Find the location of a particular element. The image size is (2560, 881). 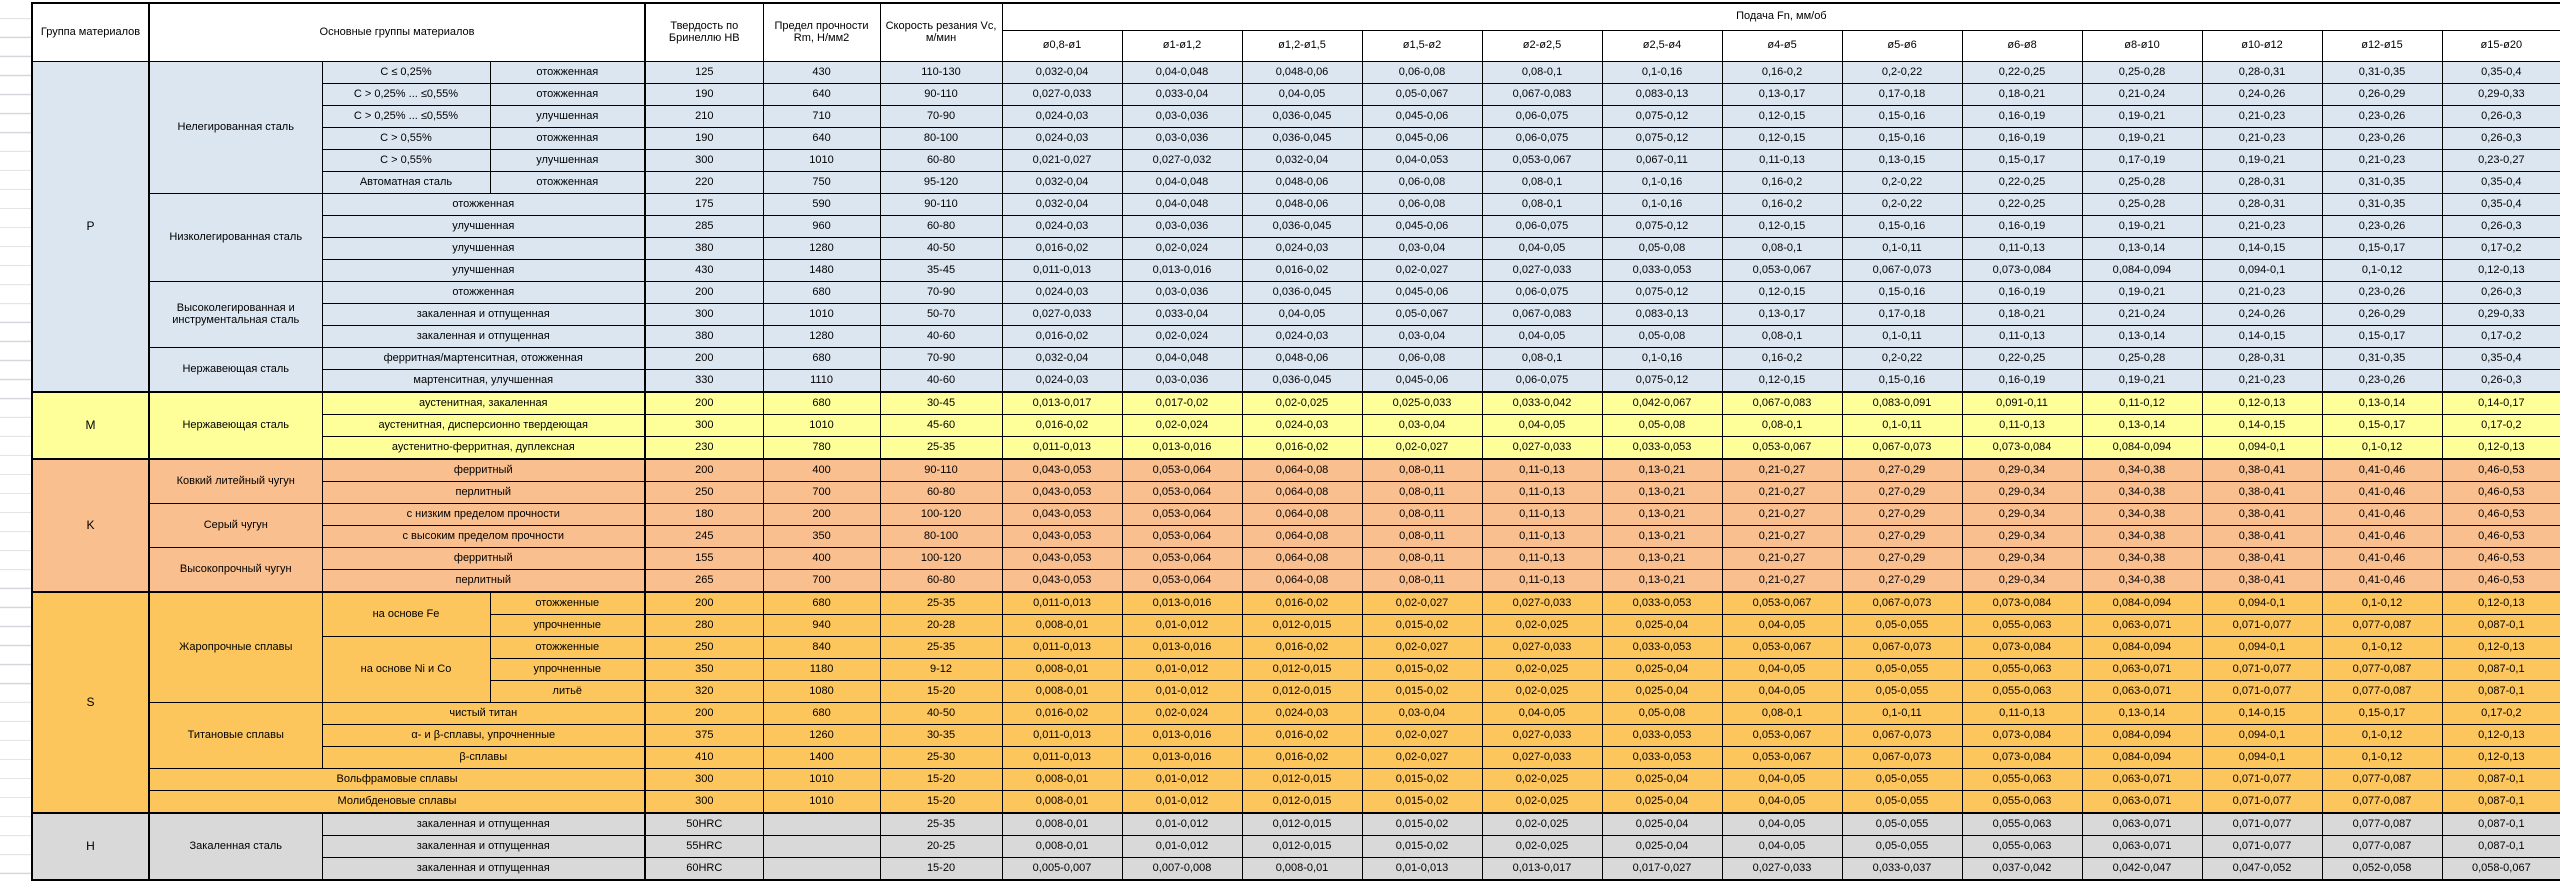

material-state: с низким пределом прочности is located at coordinates (483, 514).